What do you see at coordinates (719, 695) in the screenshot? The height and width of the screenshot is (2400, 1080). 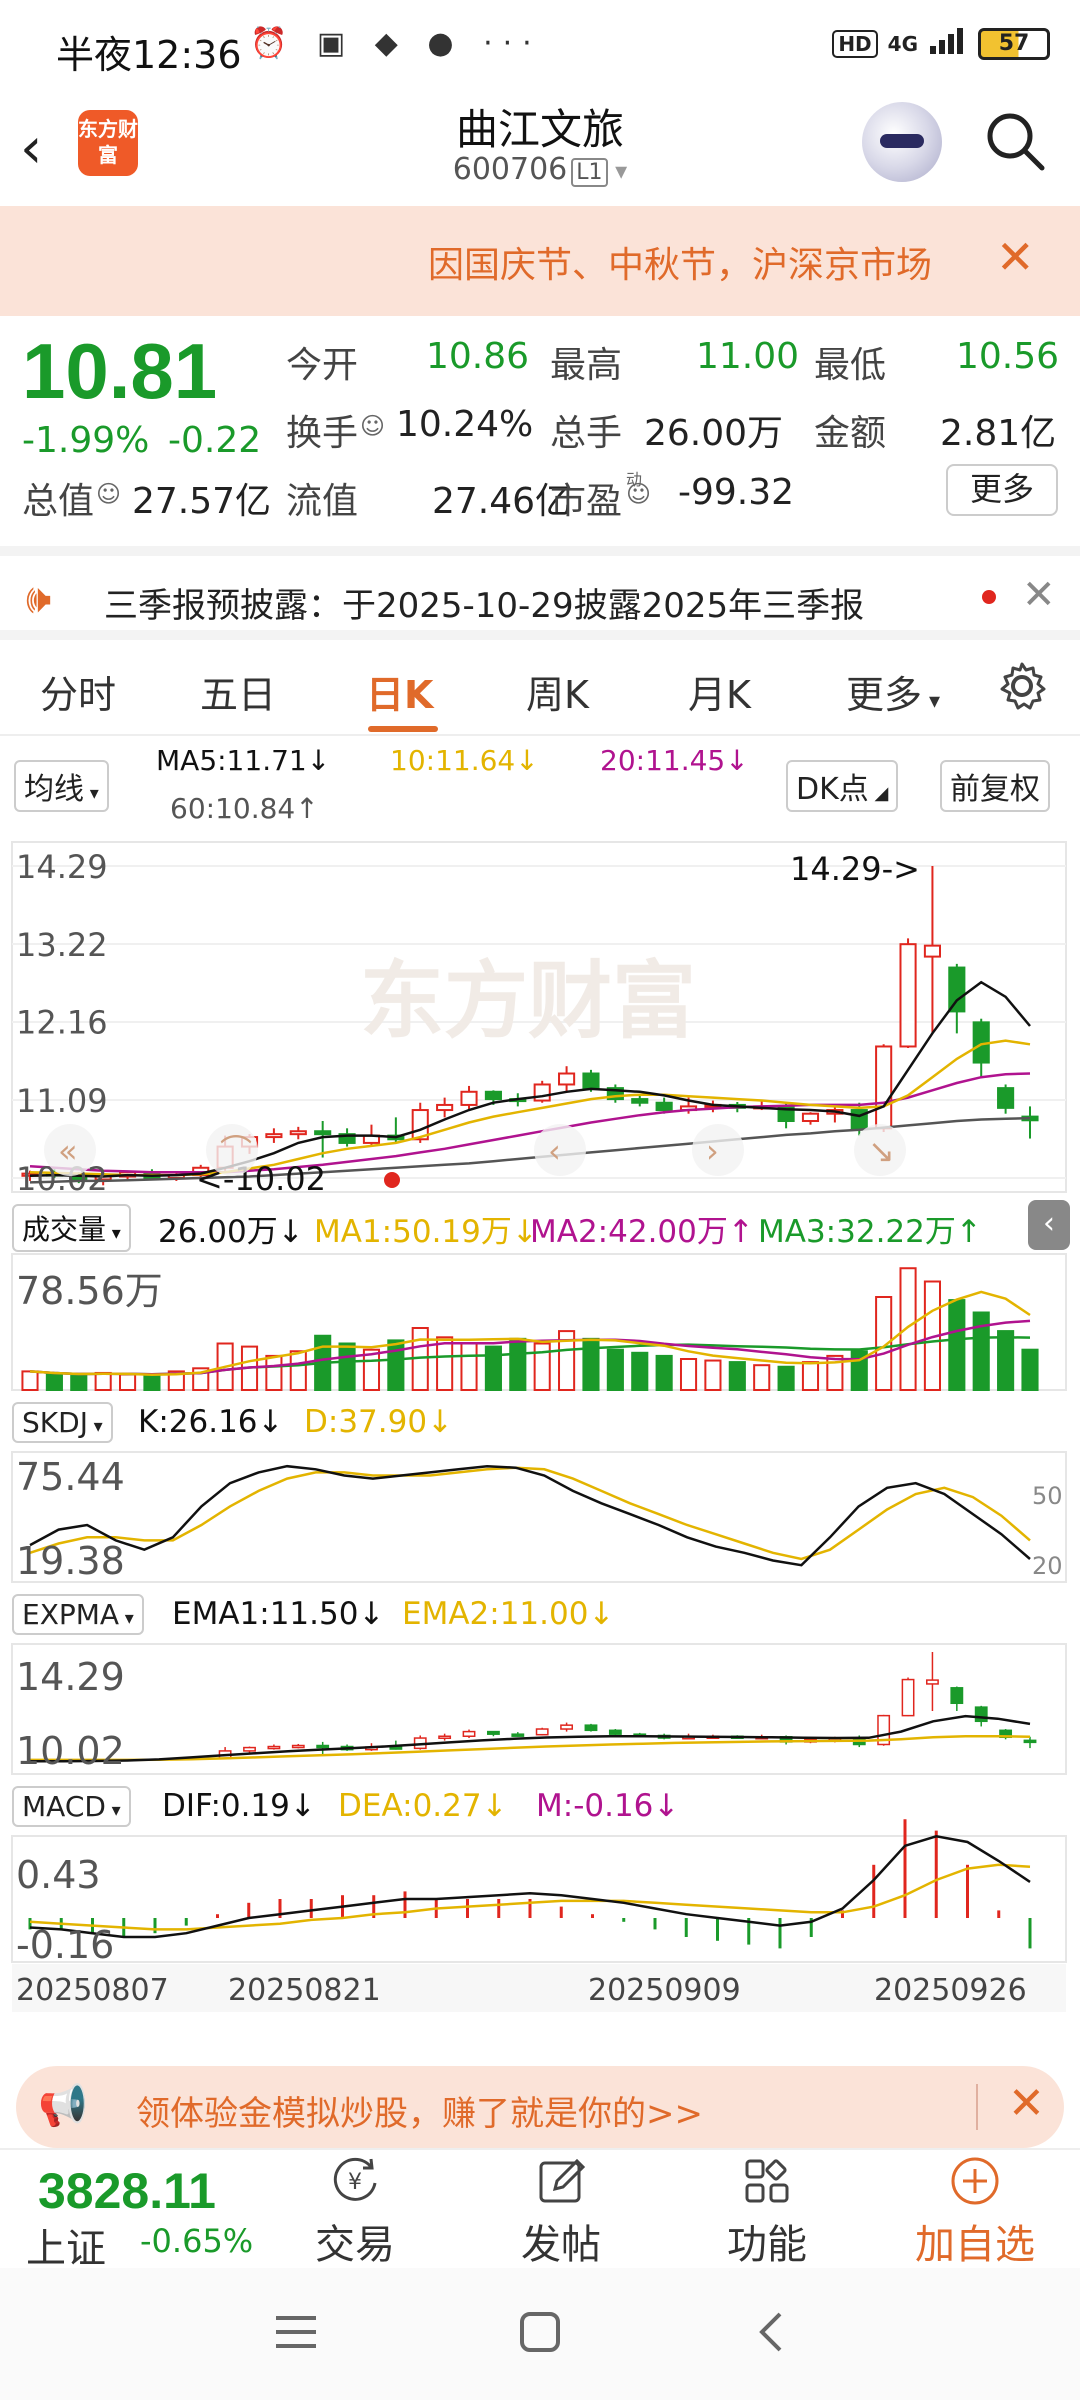 I see `tab-monthly-k: 月K` at bounding box center [719, 695].